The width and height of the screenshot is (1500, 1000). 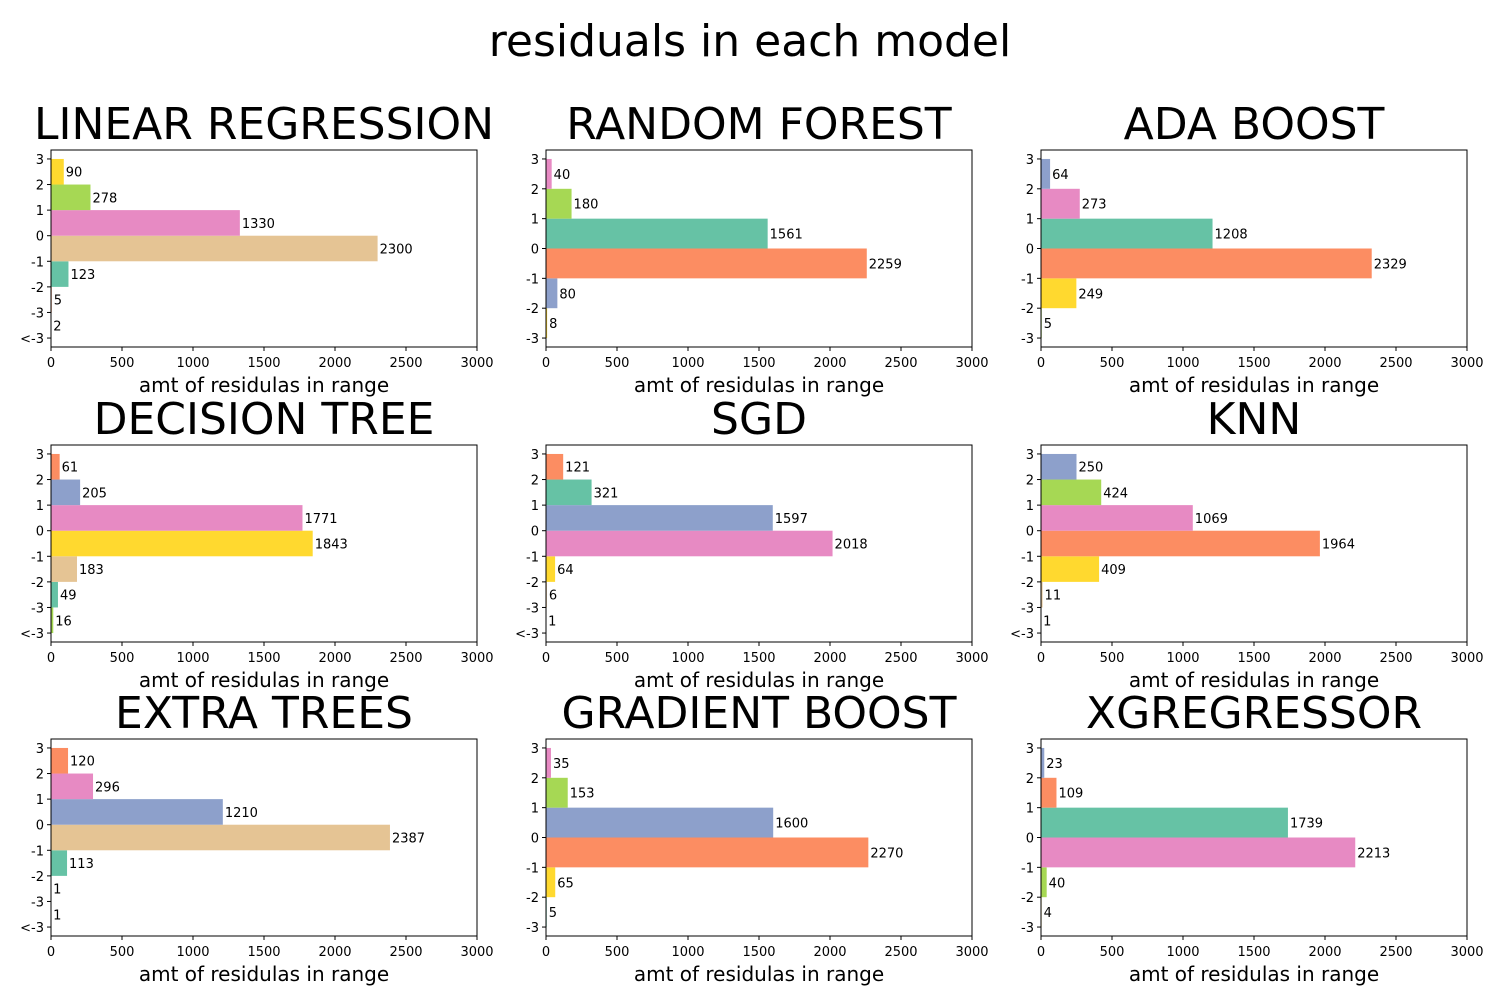 I want to click on value-label: 273, so click(x=1094, y=205).